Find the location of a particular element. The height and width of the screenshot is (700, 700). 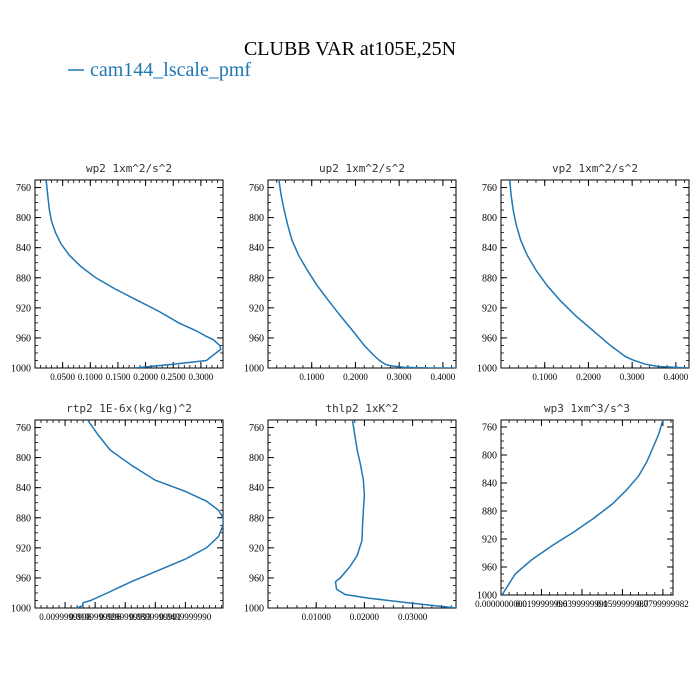

x-tick-label: 0.0000000000 is located at coordinates (501, 604).